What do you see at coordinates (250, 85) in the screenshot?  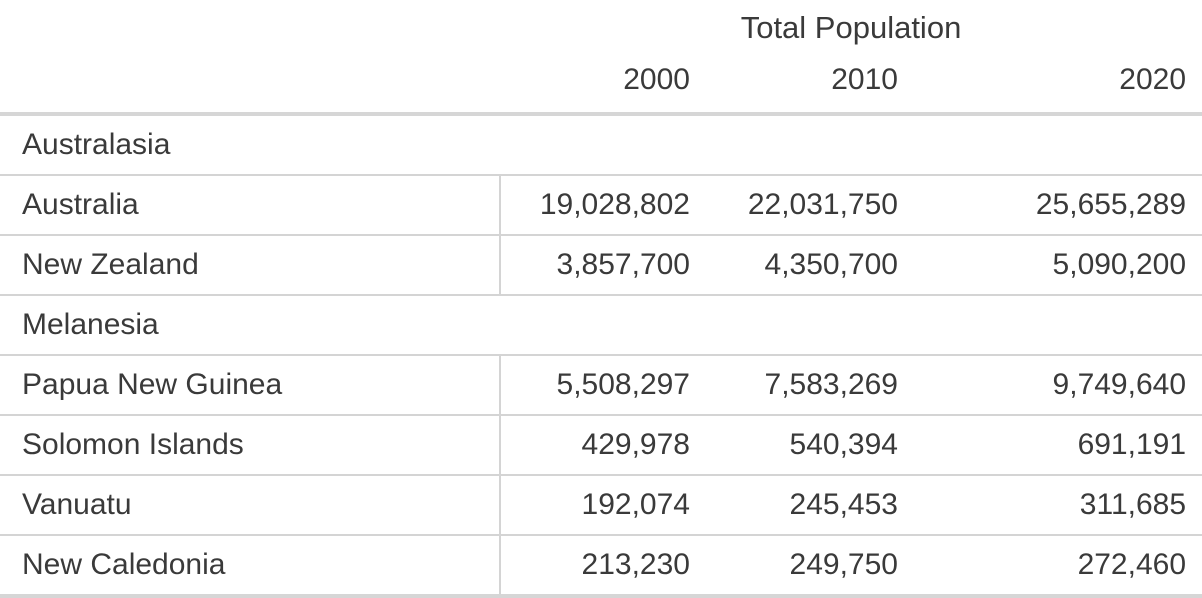 I see `years-spacer-cell` at bounding box center [250, 85].